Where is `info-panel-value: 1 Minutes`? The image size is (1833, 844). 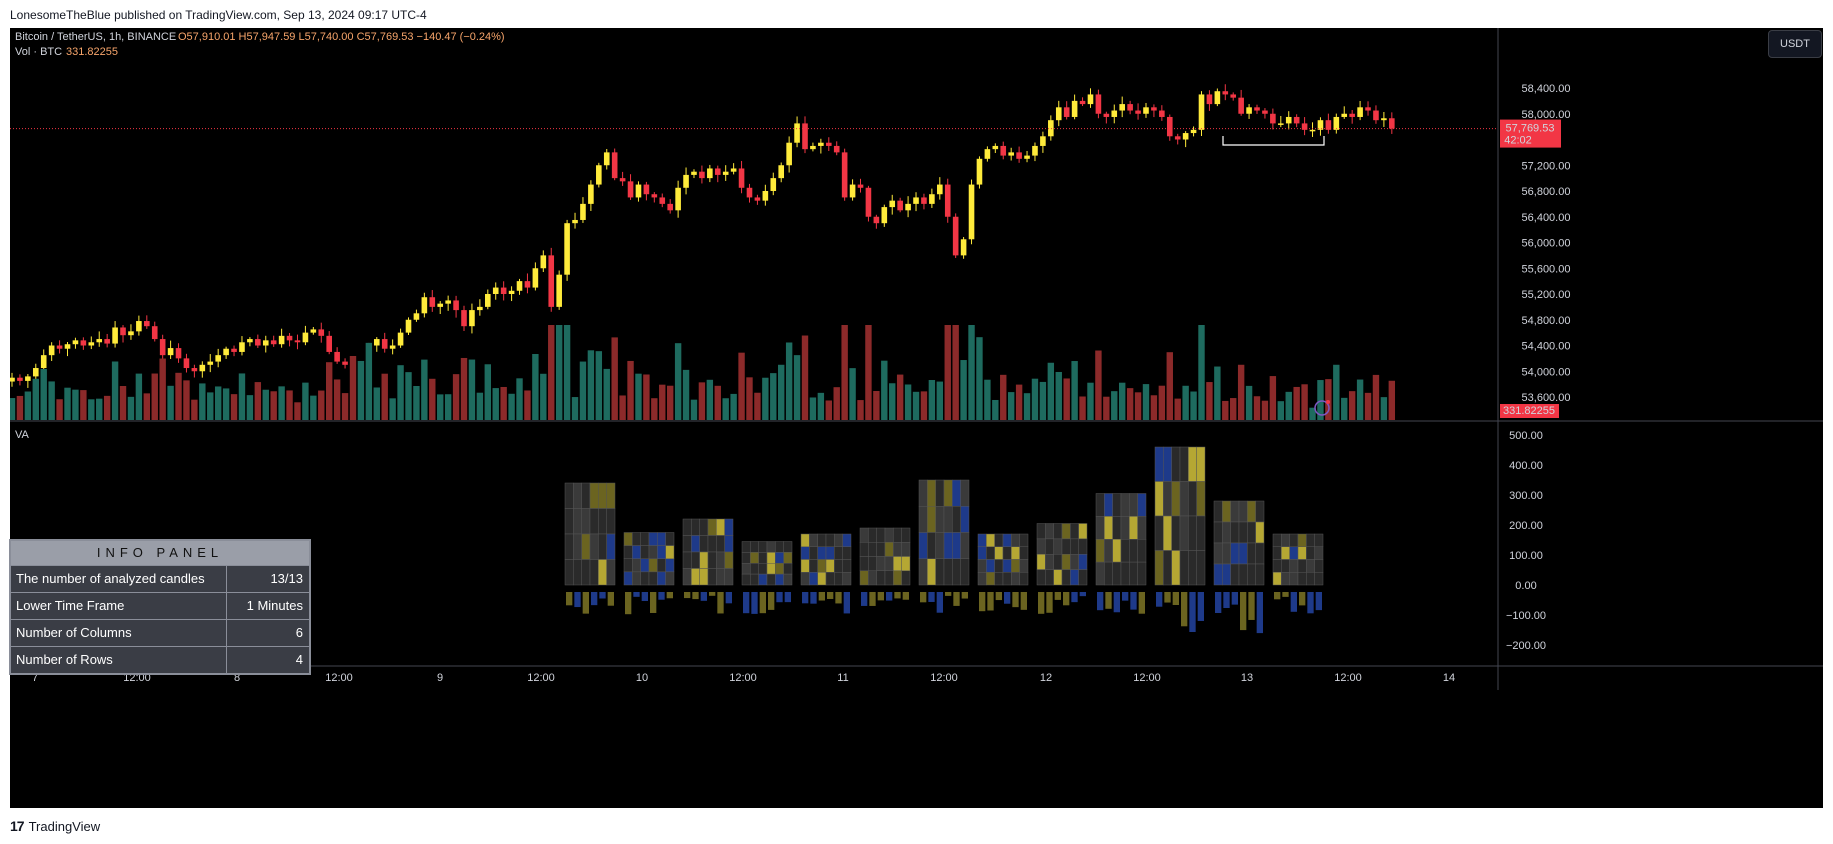 info-panel-value: 1 Minutes is located at coordinates (267, 606).